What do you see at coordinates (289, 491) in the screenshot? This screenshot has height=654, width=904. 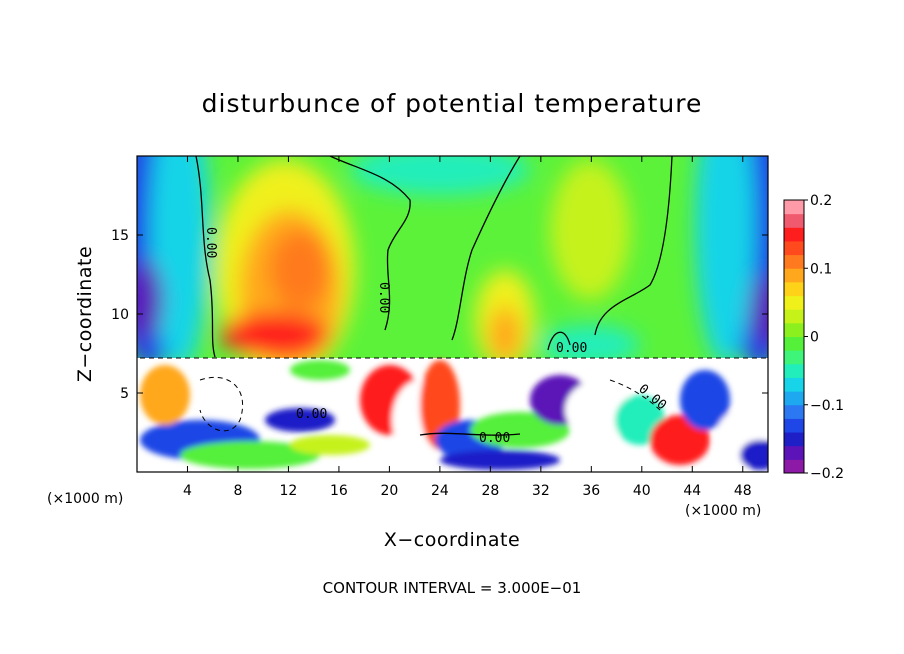 I see `x-tick-label: 12` at bounding box center [289, 491].